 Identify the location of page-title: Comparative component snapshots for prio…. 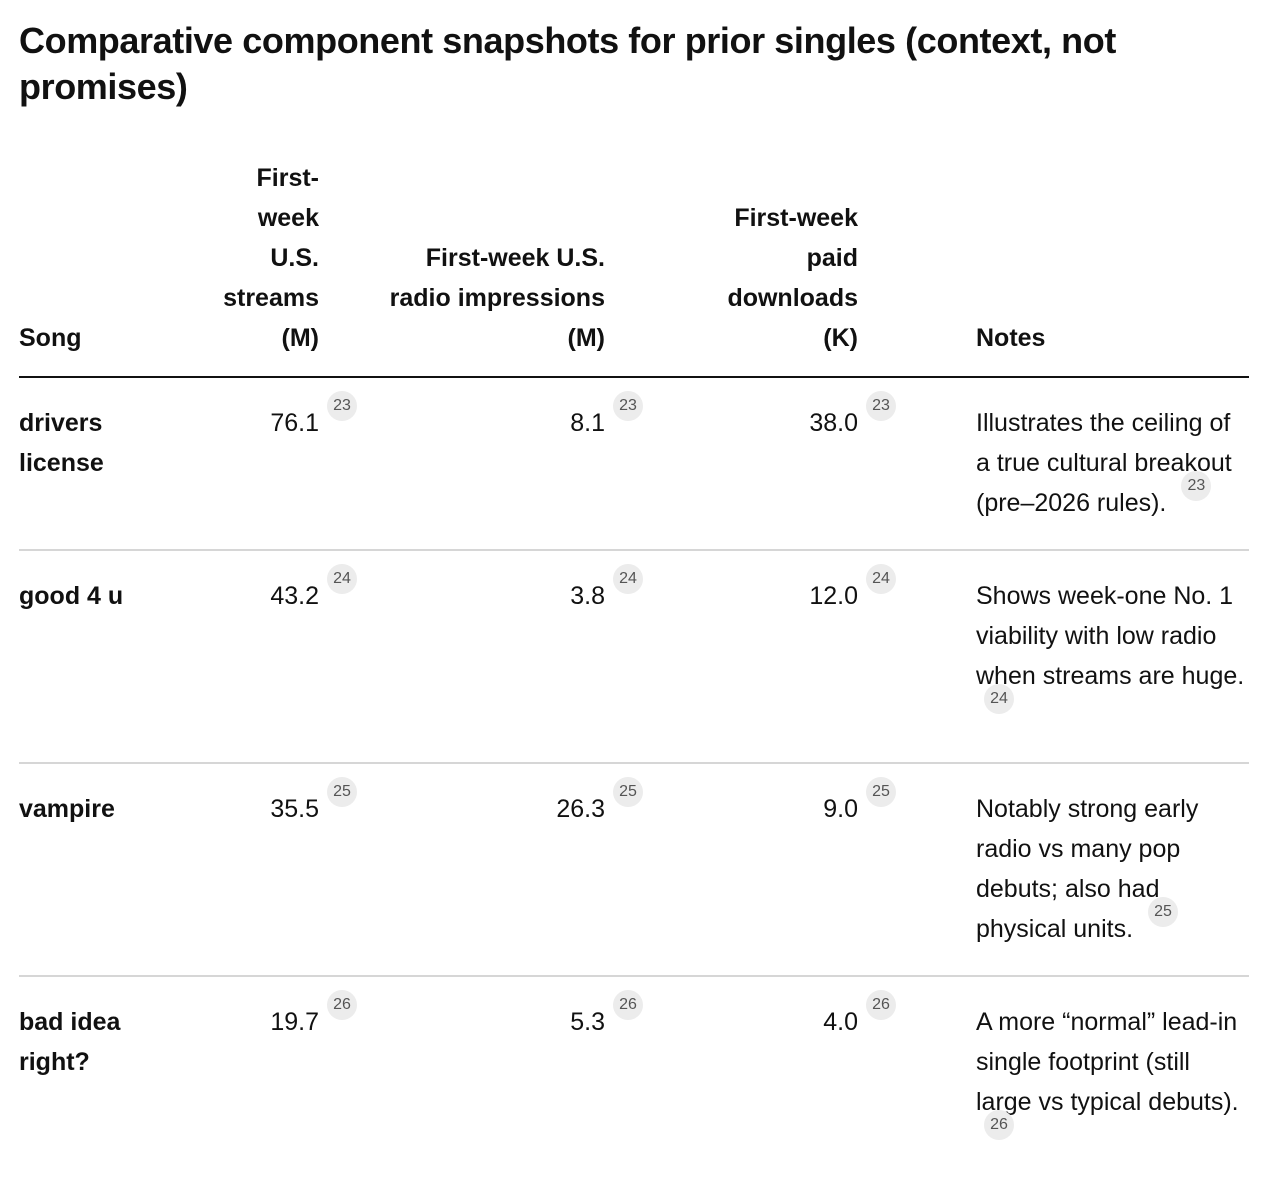
(567, 63).